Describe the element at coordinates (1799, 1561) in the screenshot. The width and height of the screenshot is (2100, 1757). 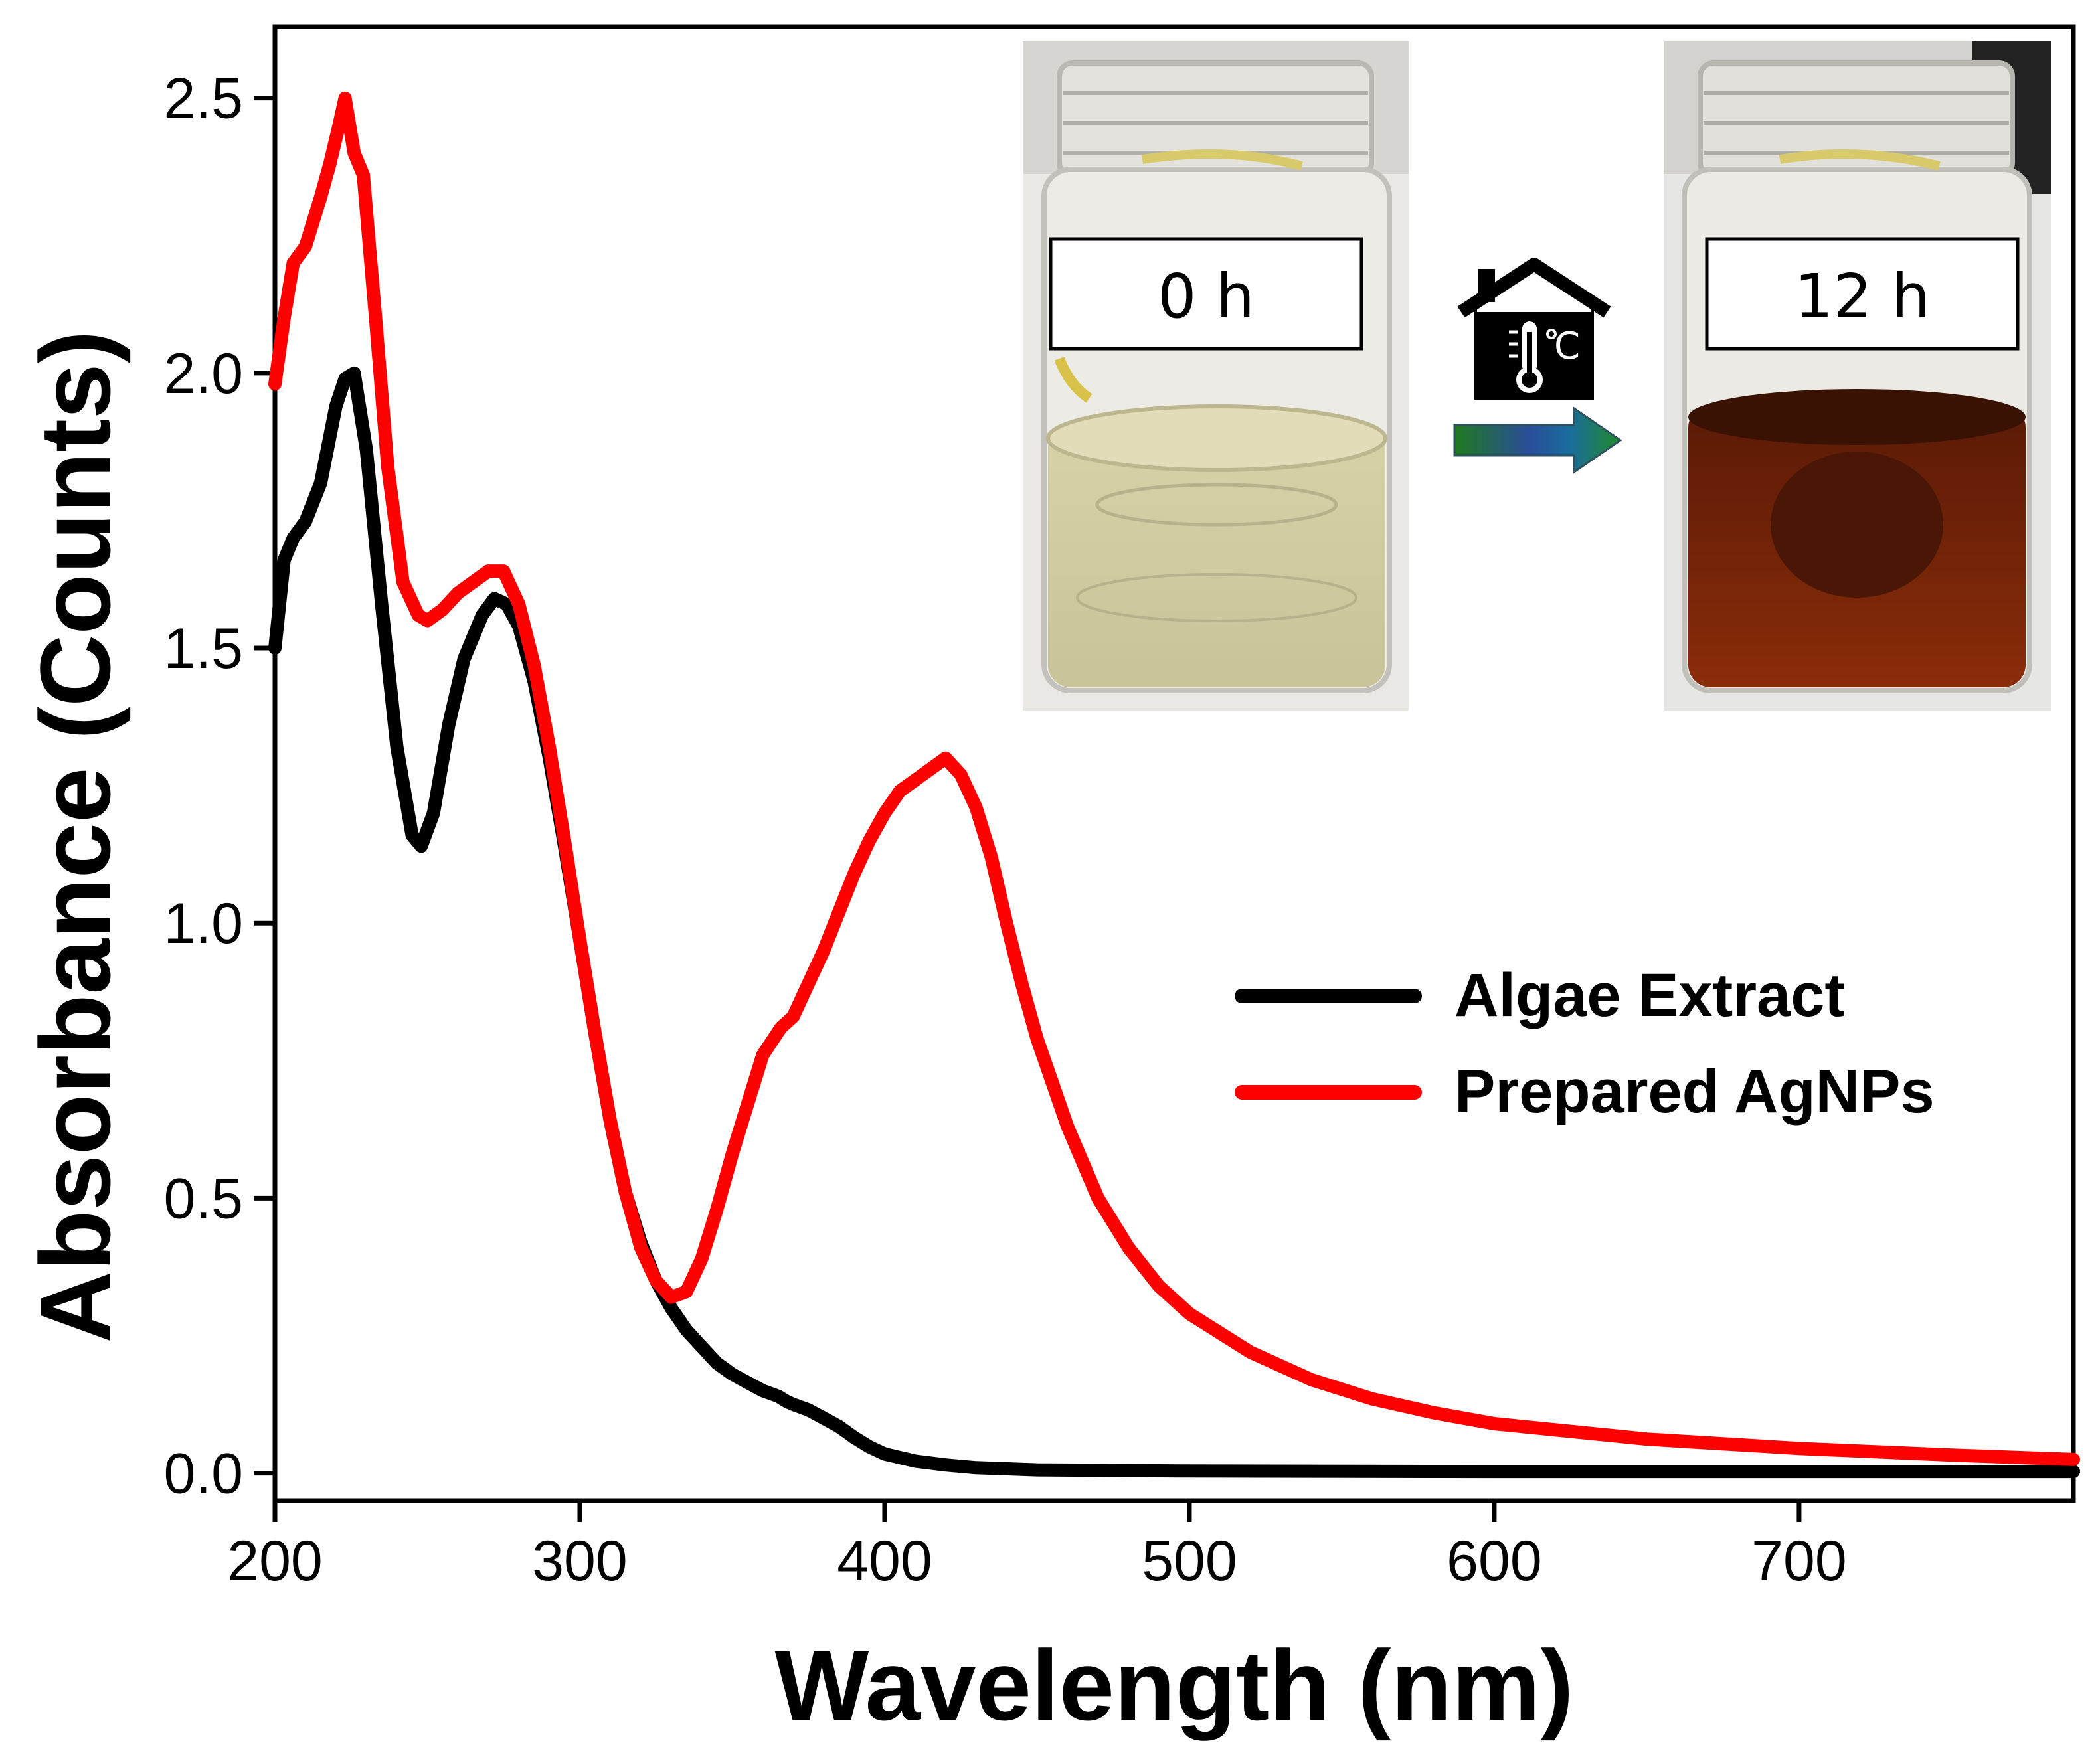
I see `x-tick-label-700: 700` at that location.